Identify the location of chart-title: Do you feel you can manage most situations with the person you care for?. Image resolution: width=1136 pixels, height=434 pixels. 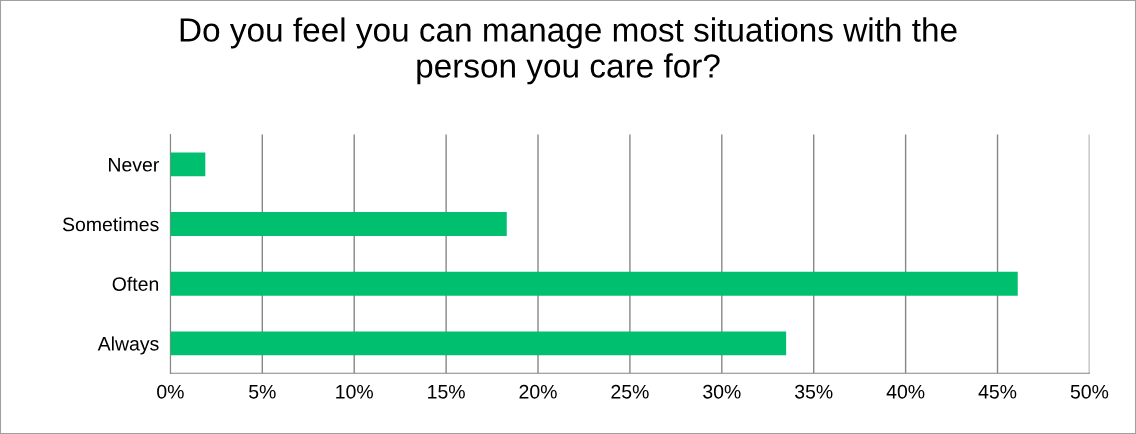
(568, 51).